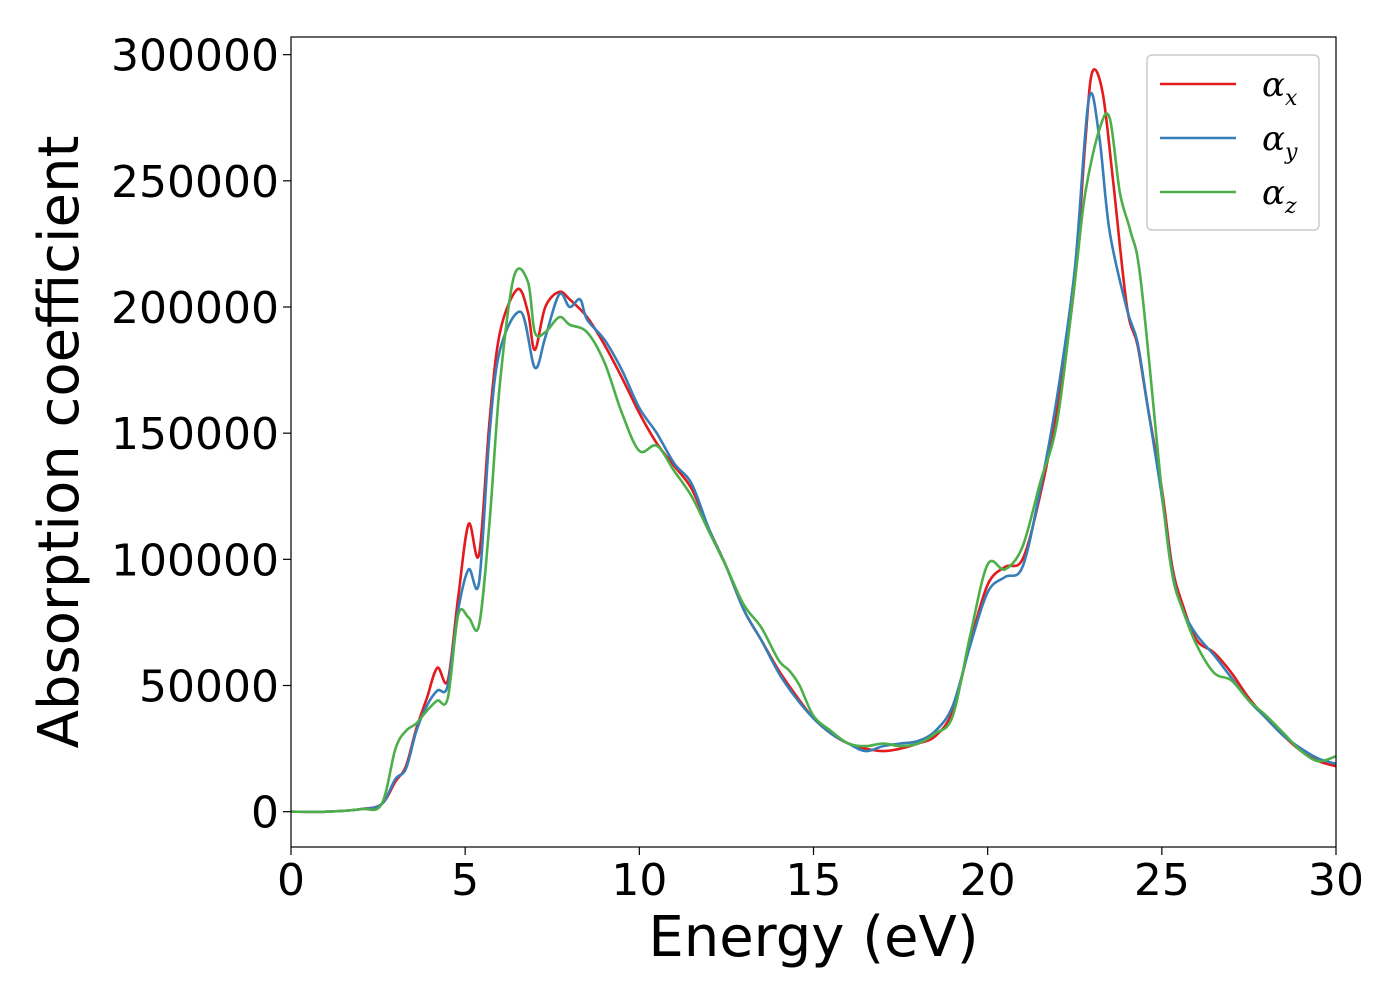 This screenshot has height=1000, width=1400. I want to click on legend-label-alpha-y: αy, so click(1280, 142).